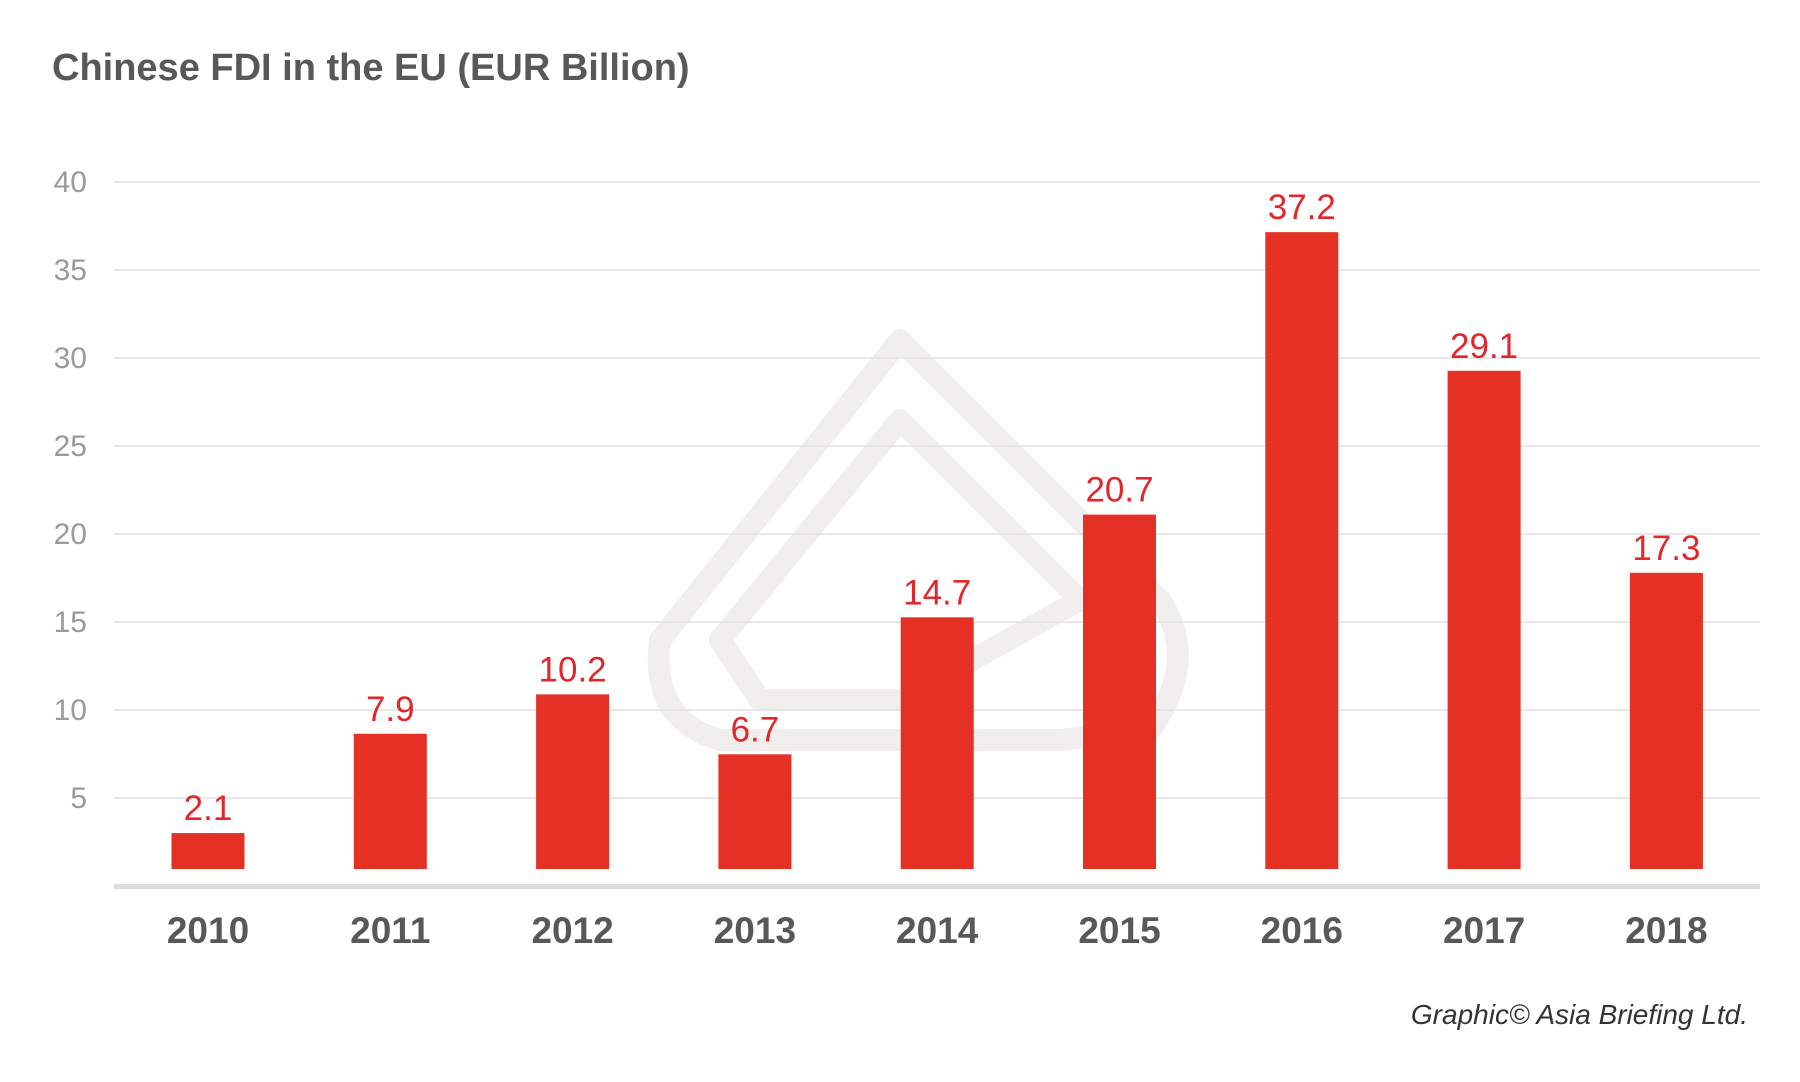 This screenshot has height=1082, width=1800. I want to click on chart-title: Chinese FDI in the EU (EUR Billion), so click(371, 68).